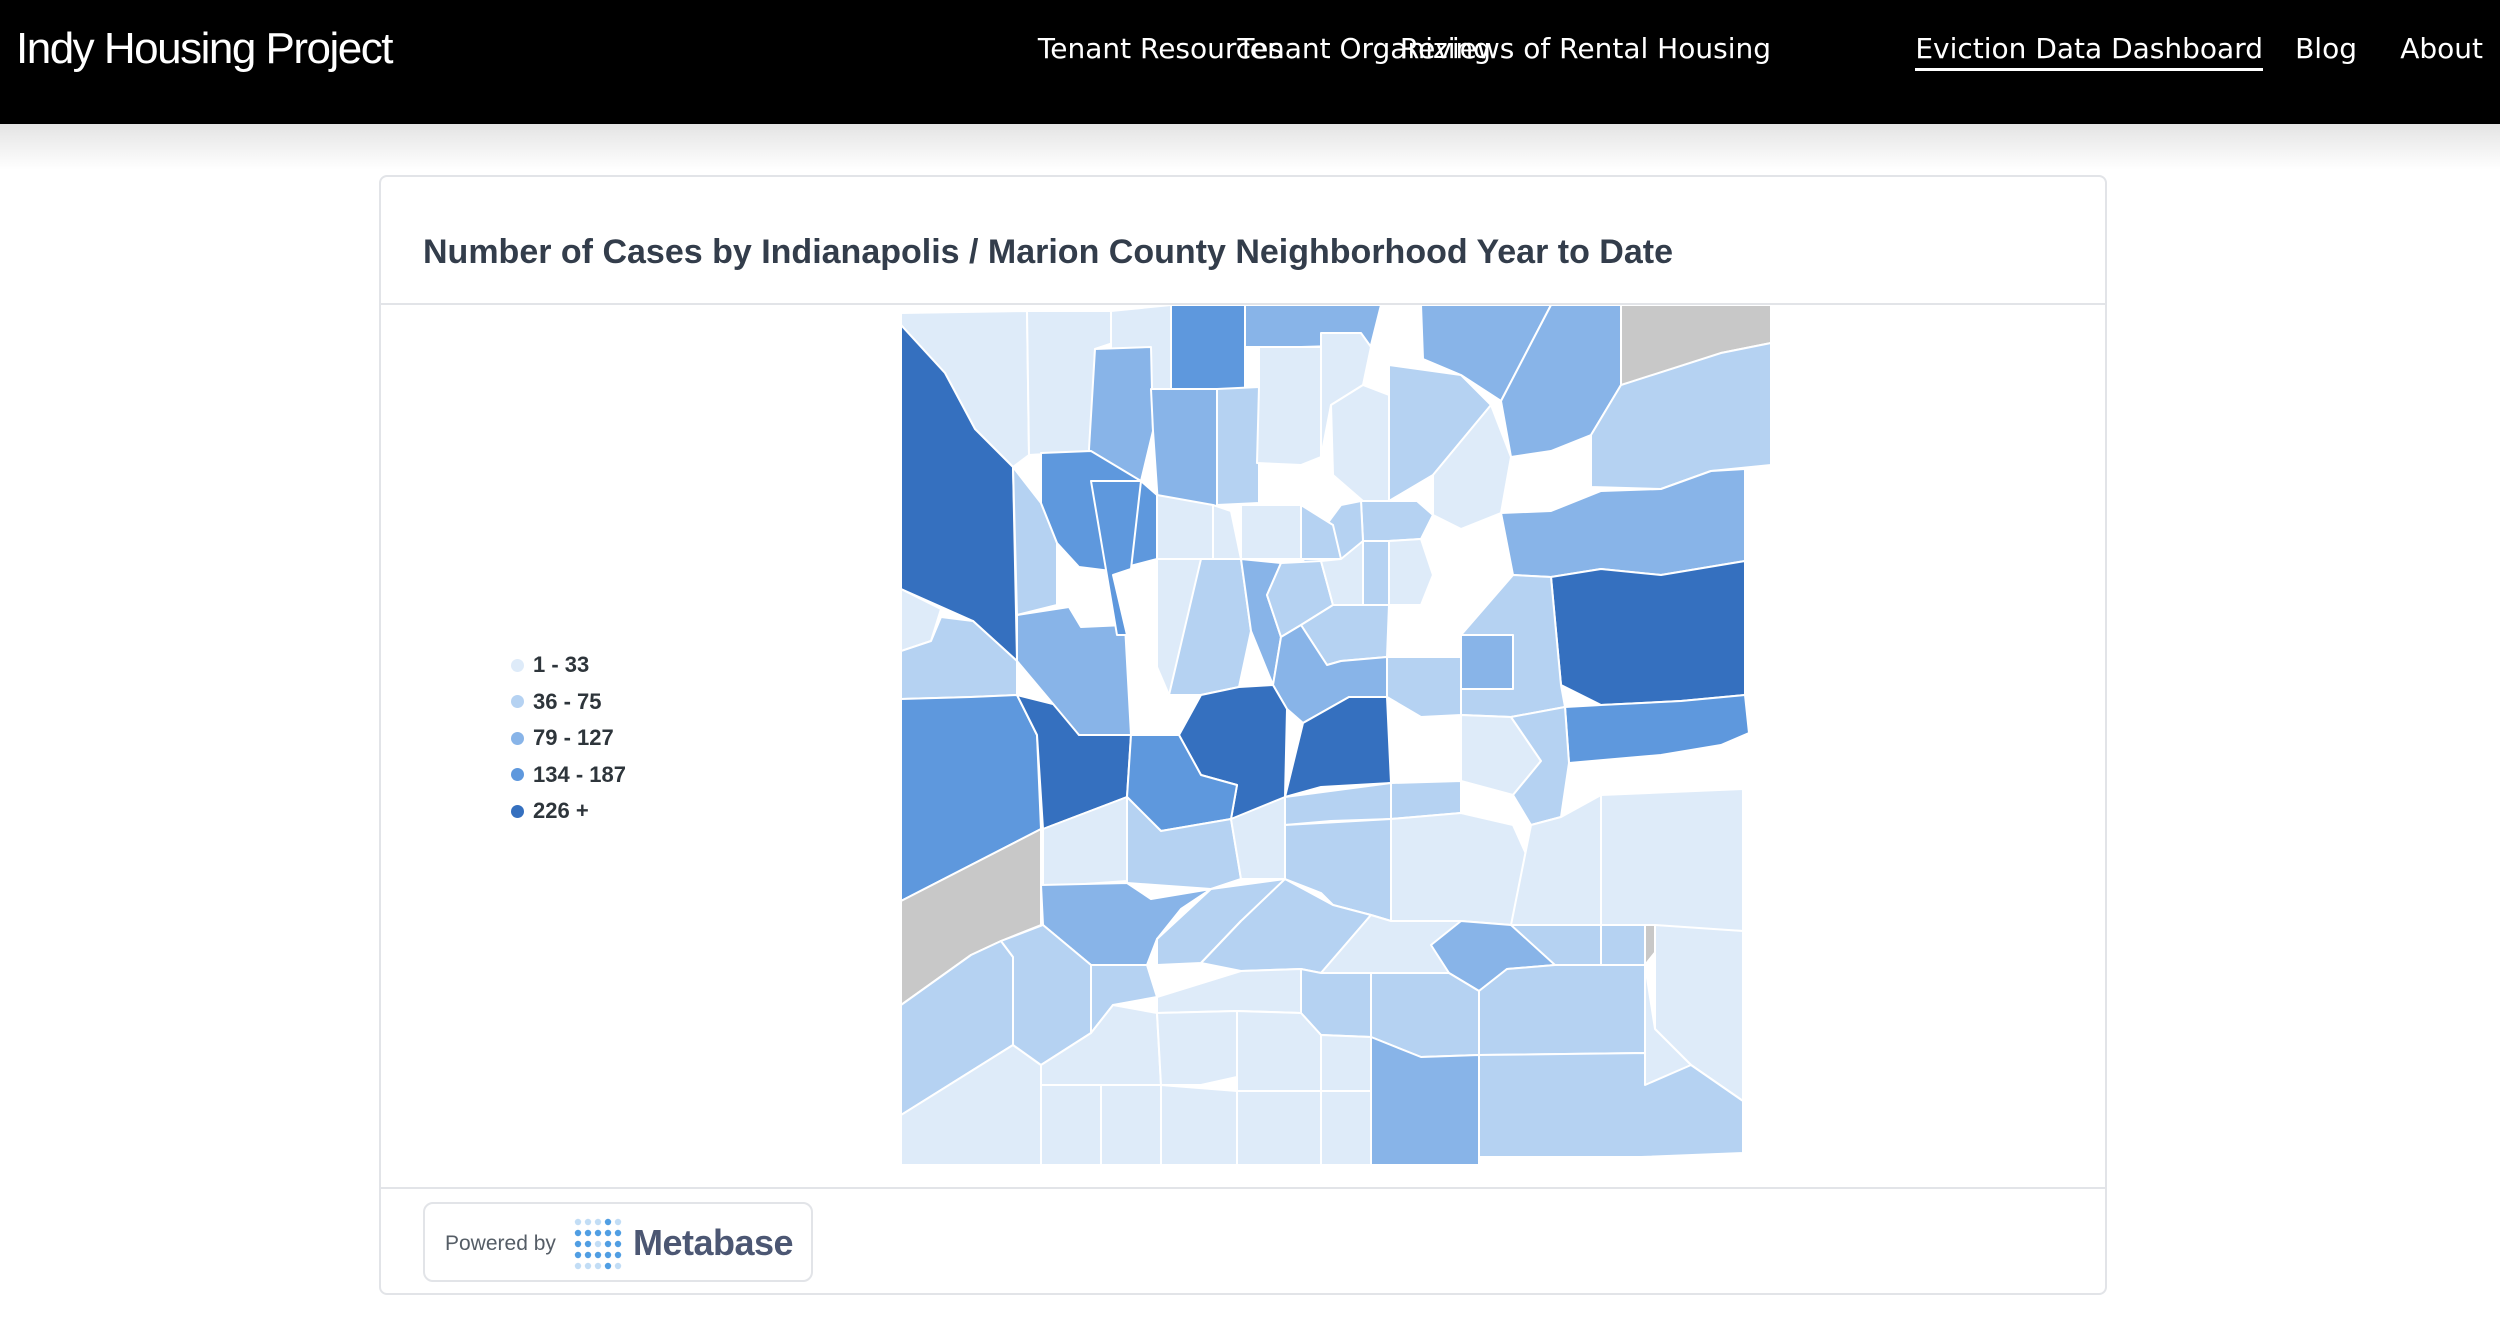 The image size is (2500, 1318). What do you see at coordinates (1585, 48) in the screenshot?
I see `nav-link-reviews-of-rental-housing: Reviews of Rental Housing` at bounding box center [1585, 48].